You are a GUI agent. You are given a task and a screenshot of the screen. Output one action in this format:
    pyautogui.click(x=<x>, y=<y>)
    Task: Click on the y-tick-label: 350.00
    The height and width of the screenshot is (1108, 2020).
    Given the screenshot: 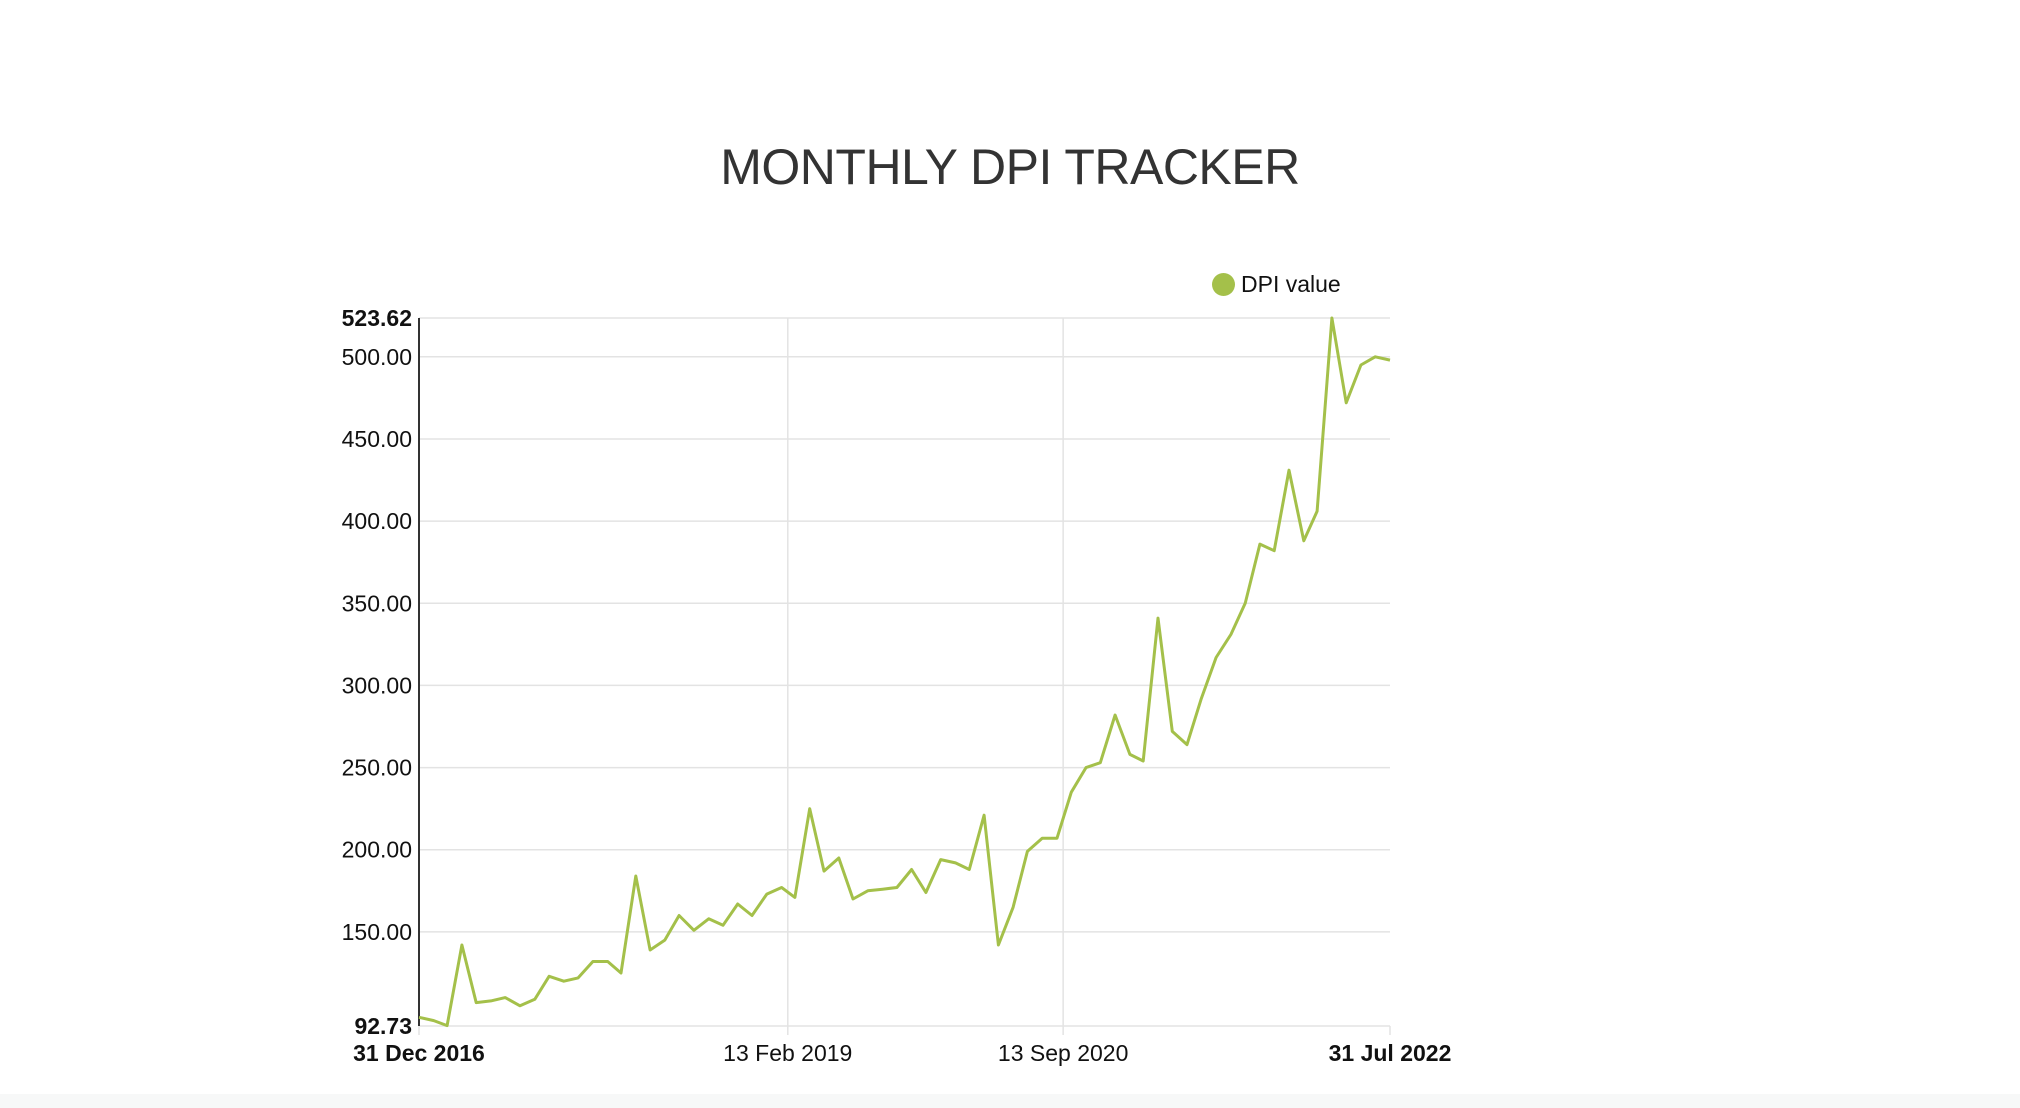 What is the action you would take?
    pyautogui.click(x=377, y=603)
    